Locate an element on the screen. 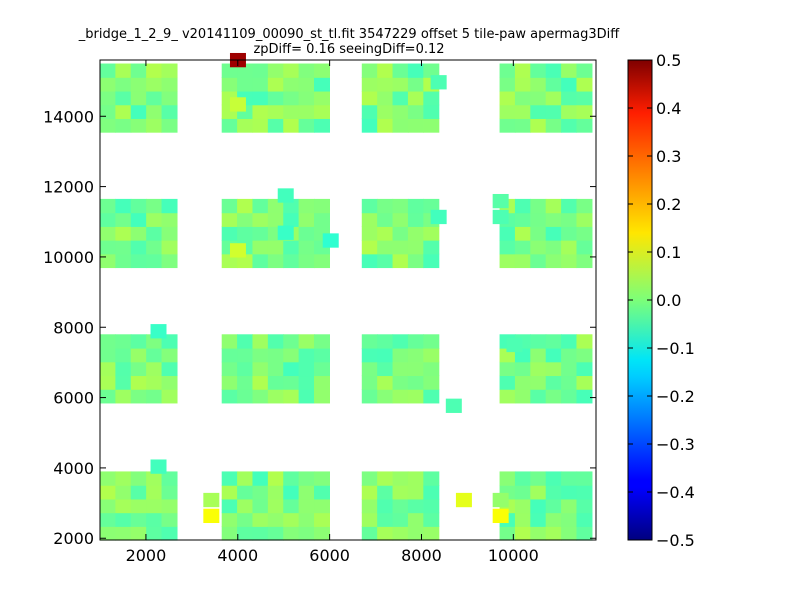 The image size is (800, 600). colorbar-tick-label: −0.5 is located at coordinates (675, 540).